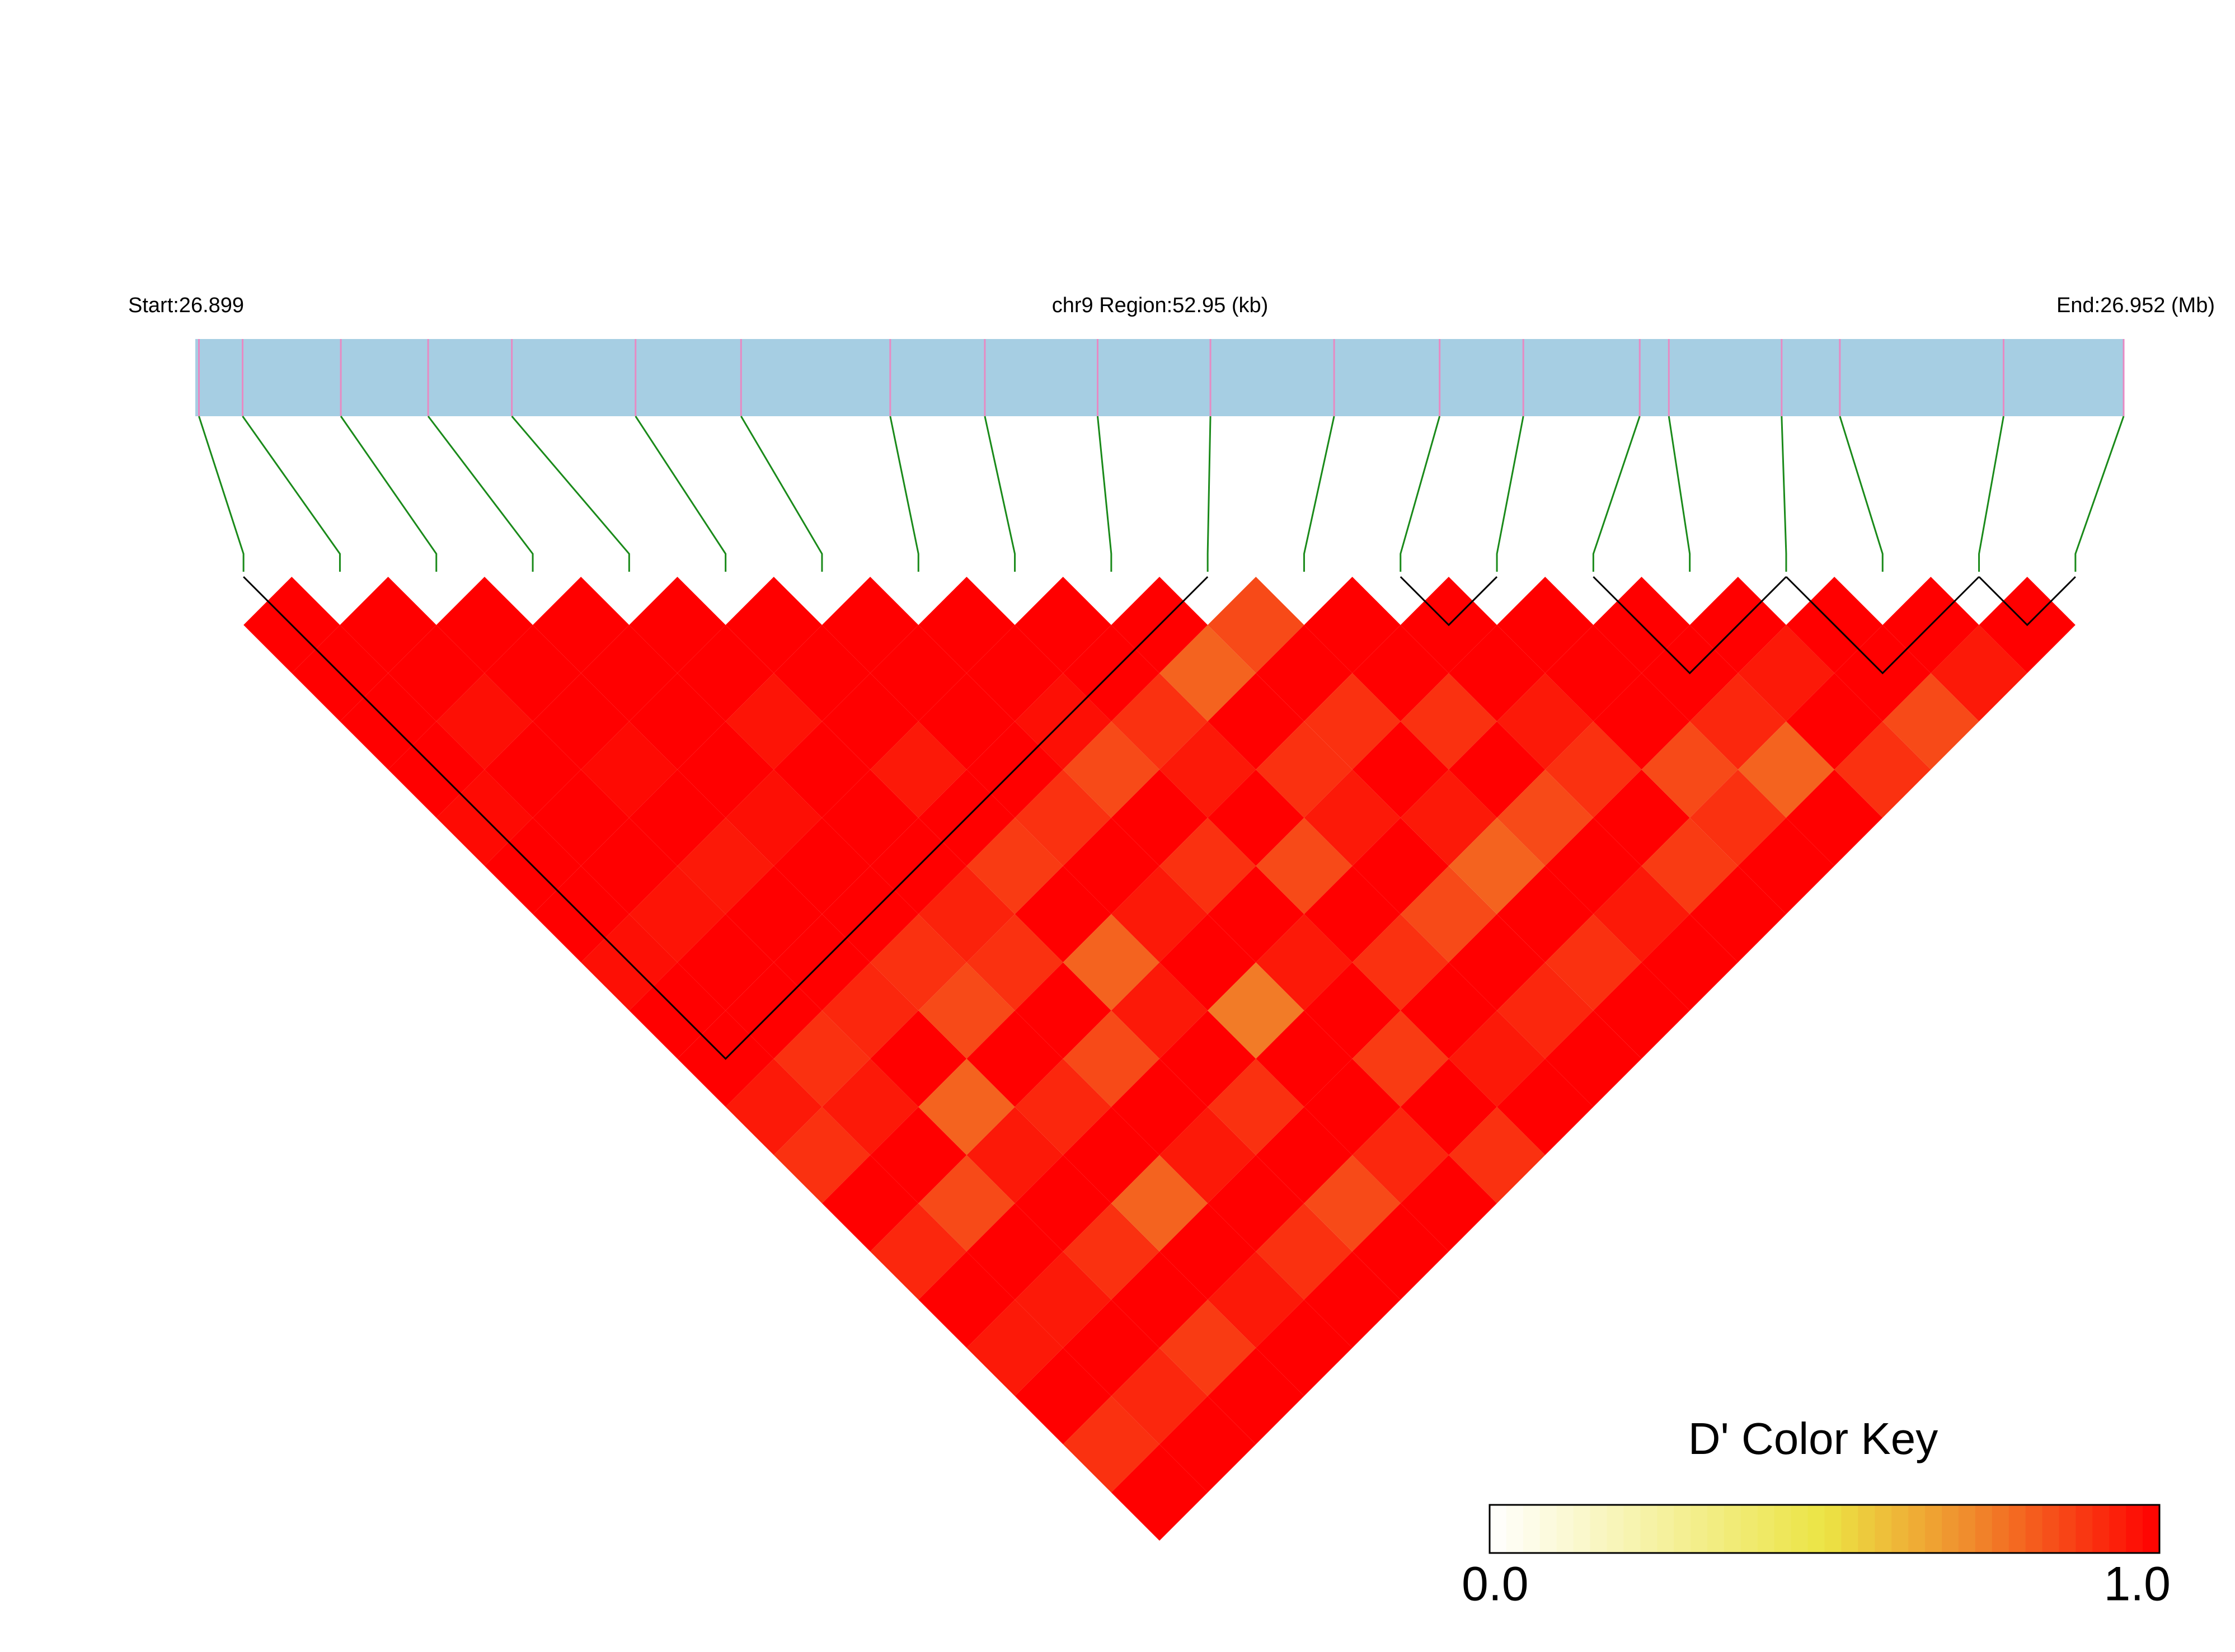 The height and width of the screenshot is (1652, 2235). I want to click on colorkey-tick-label: 1.0, so click(2137, 1584).